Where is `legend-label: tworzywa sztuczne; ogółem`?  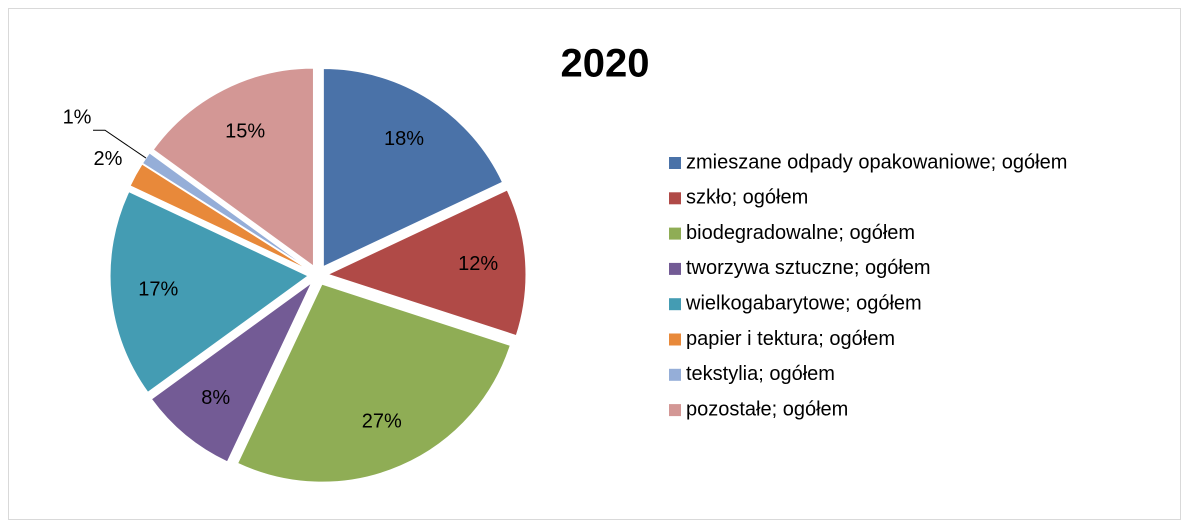 legend-label: tworzywa sztuczne; ogółem is located at coordinates (808, 268).